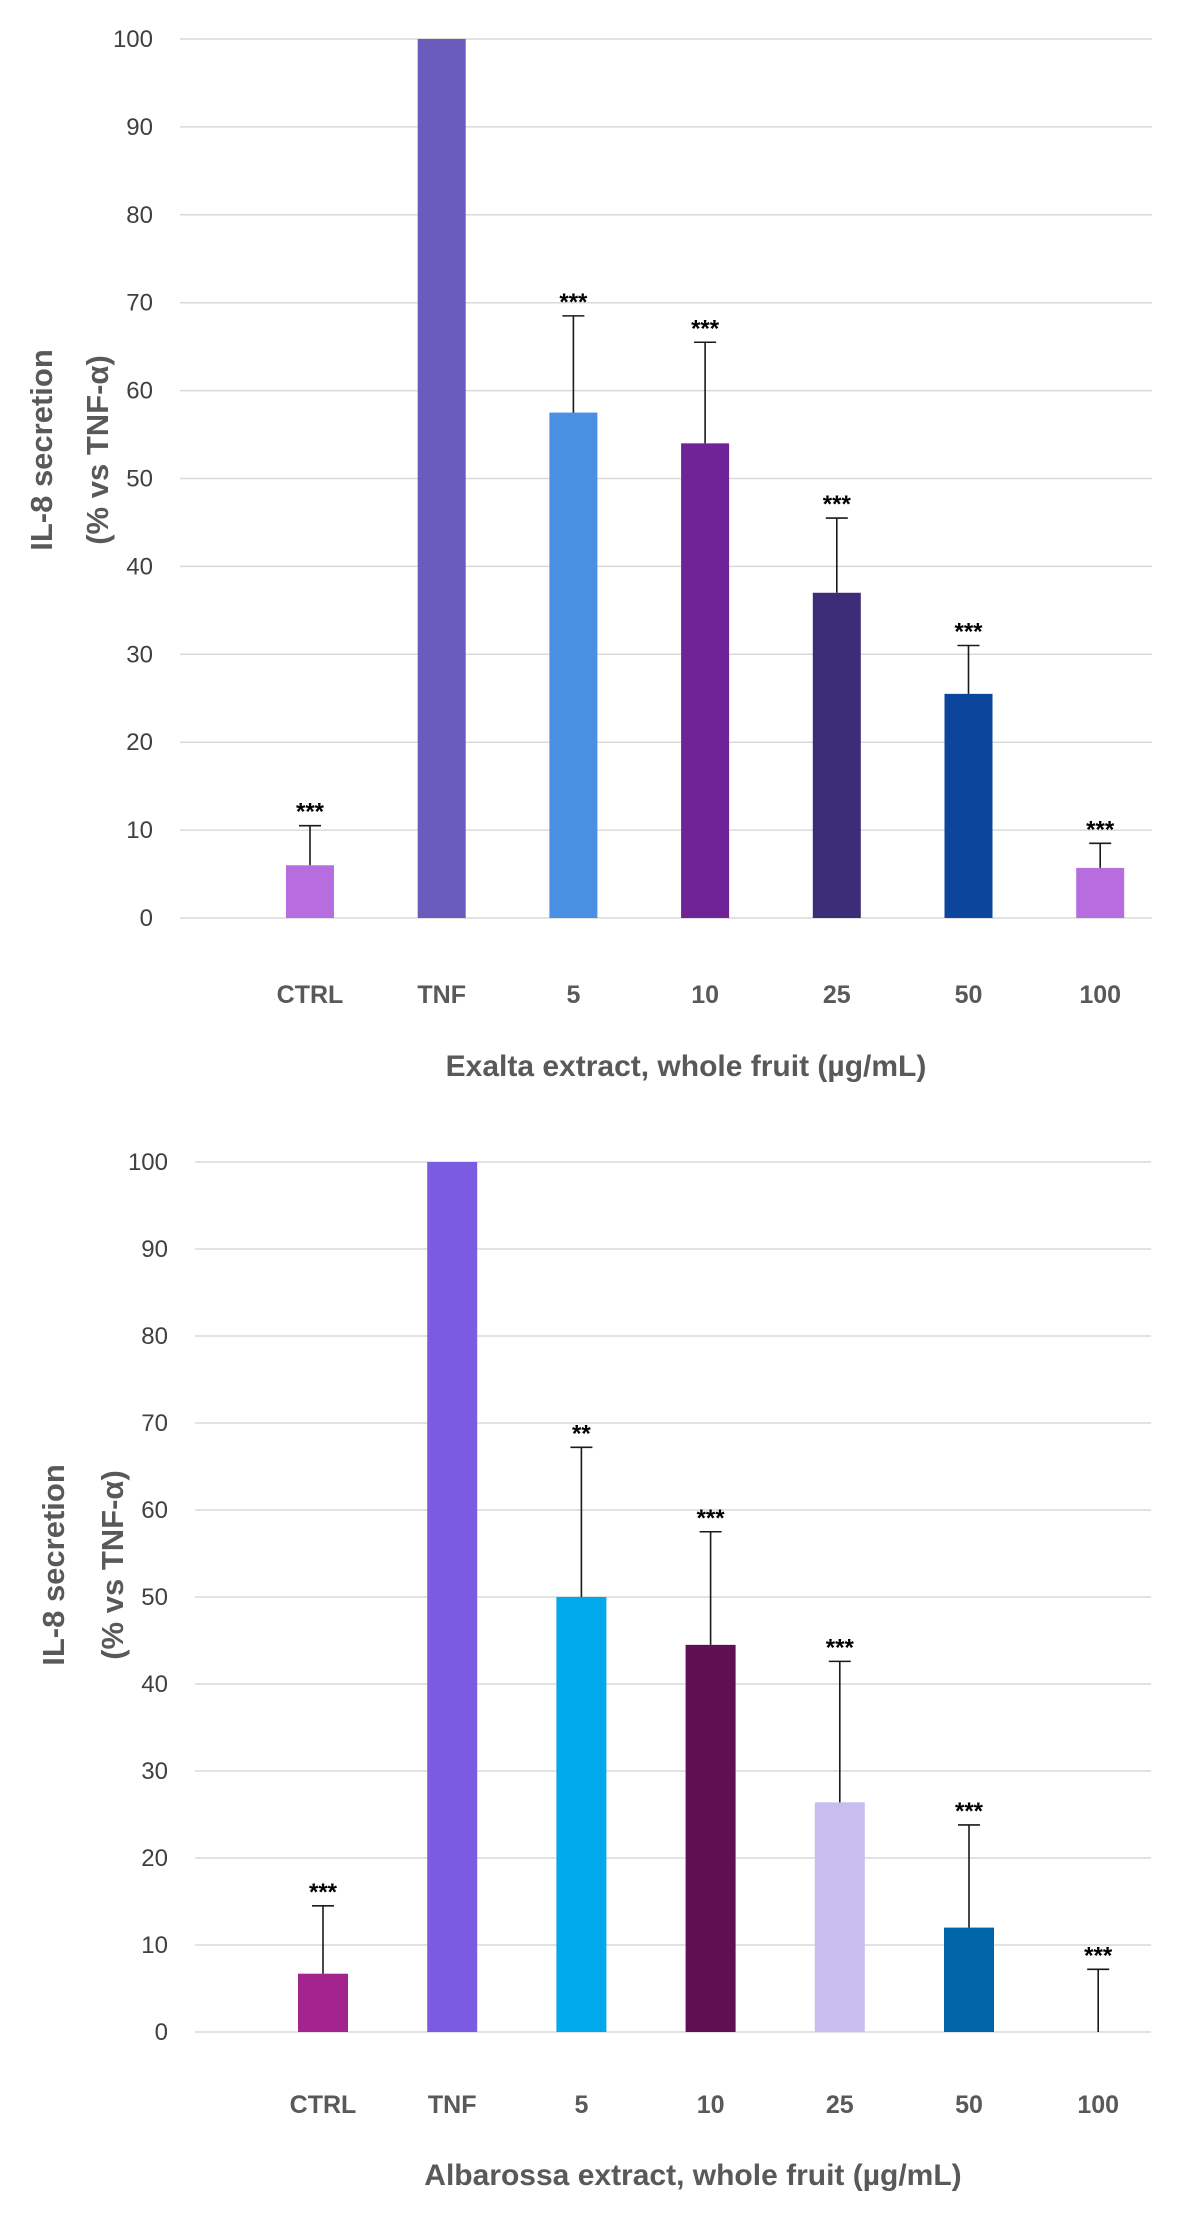 Image resolution: width=1200 pixels, height=2217 pixels. Describe the element at coordinates (686, 1066) in the screenshot. I see `x-axis-title: Exalta extract, whole fruit (µg/mL)` at that location.